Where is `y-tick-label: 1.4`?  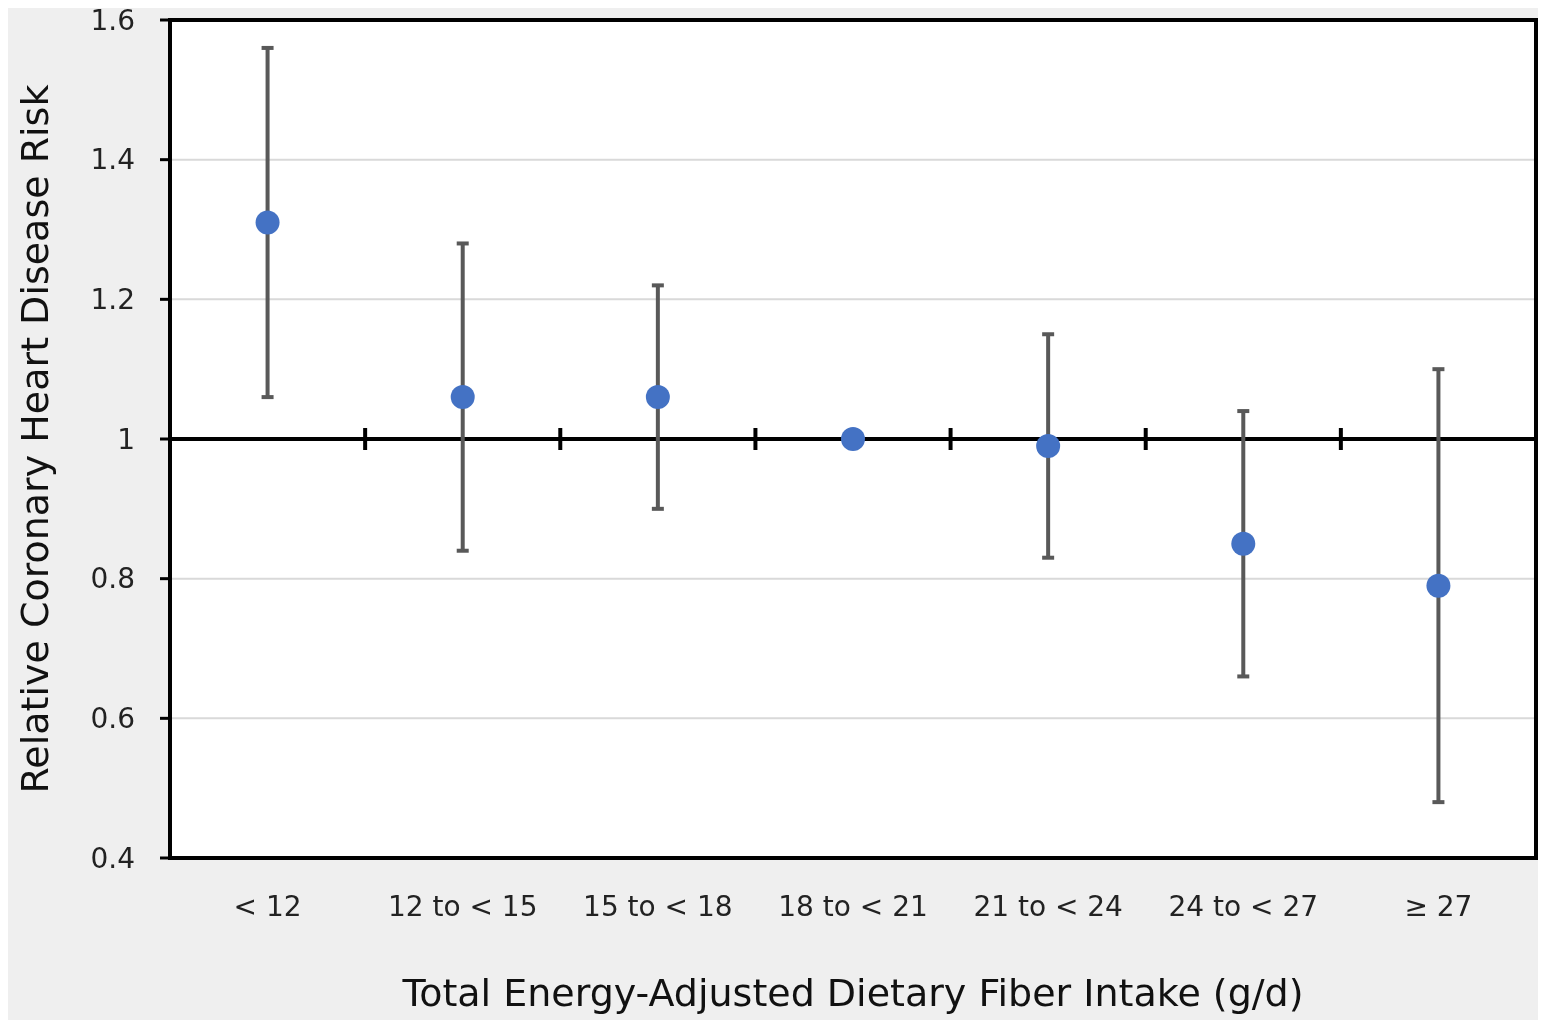 y-tick-label: 1.4 is located at coordinates (112, 160).